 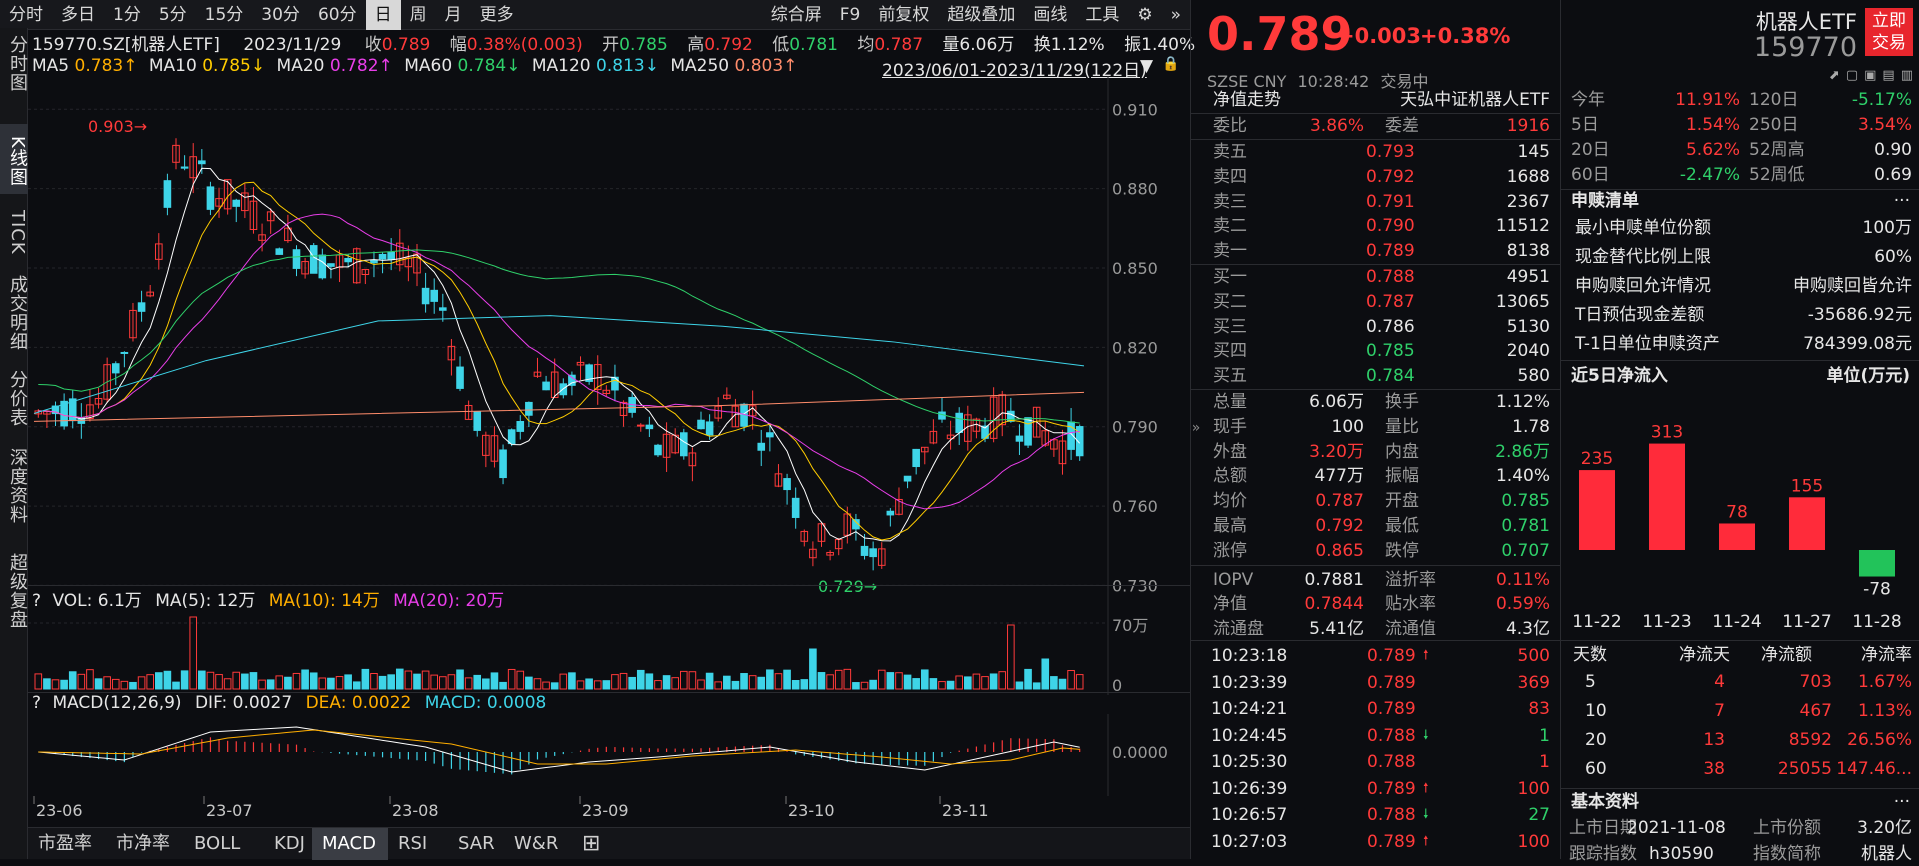 I want to click on stat-label: 外盘, so click(x=1230, y=451).